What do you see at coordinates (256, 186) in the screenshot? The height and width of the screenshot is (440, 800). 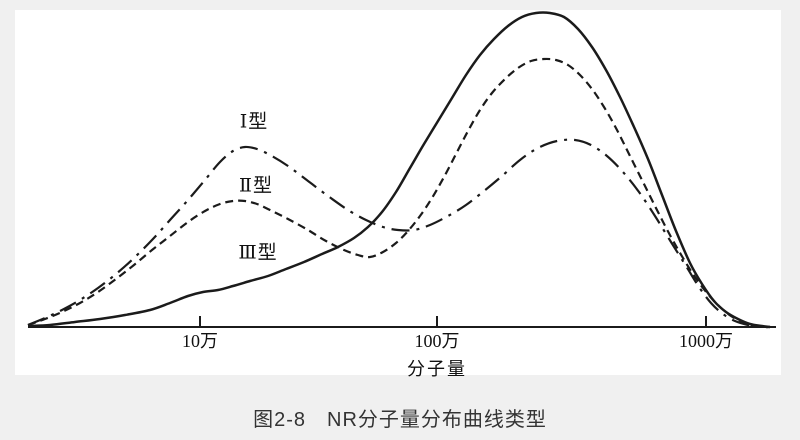 I see `curve-label-2: Ⅱ型` at bounding box center [256, 186].